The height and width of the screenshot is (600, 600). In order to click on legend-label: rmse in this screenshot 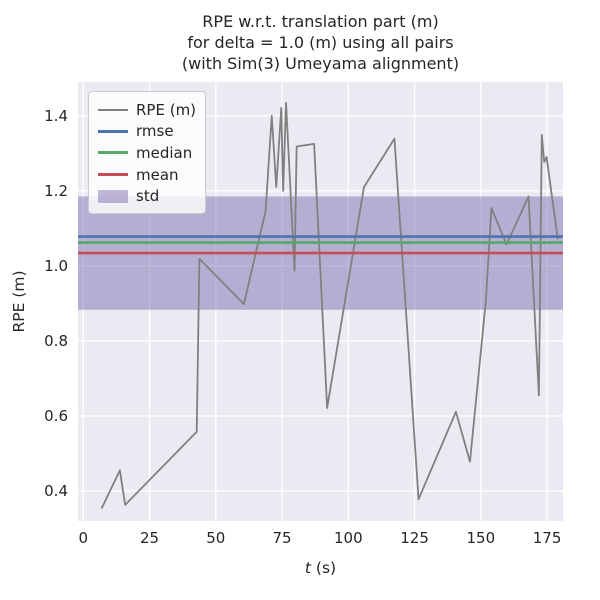, I will do `click(155, 131)`.